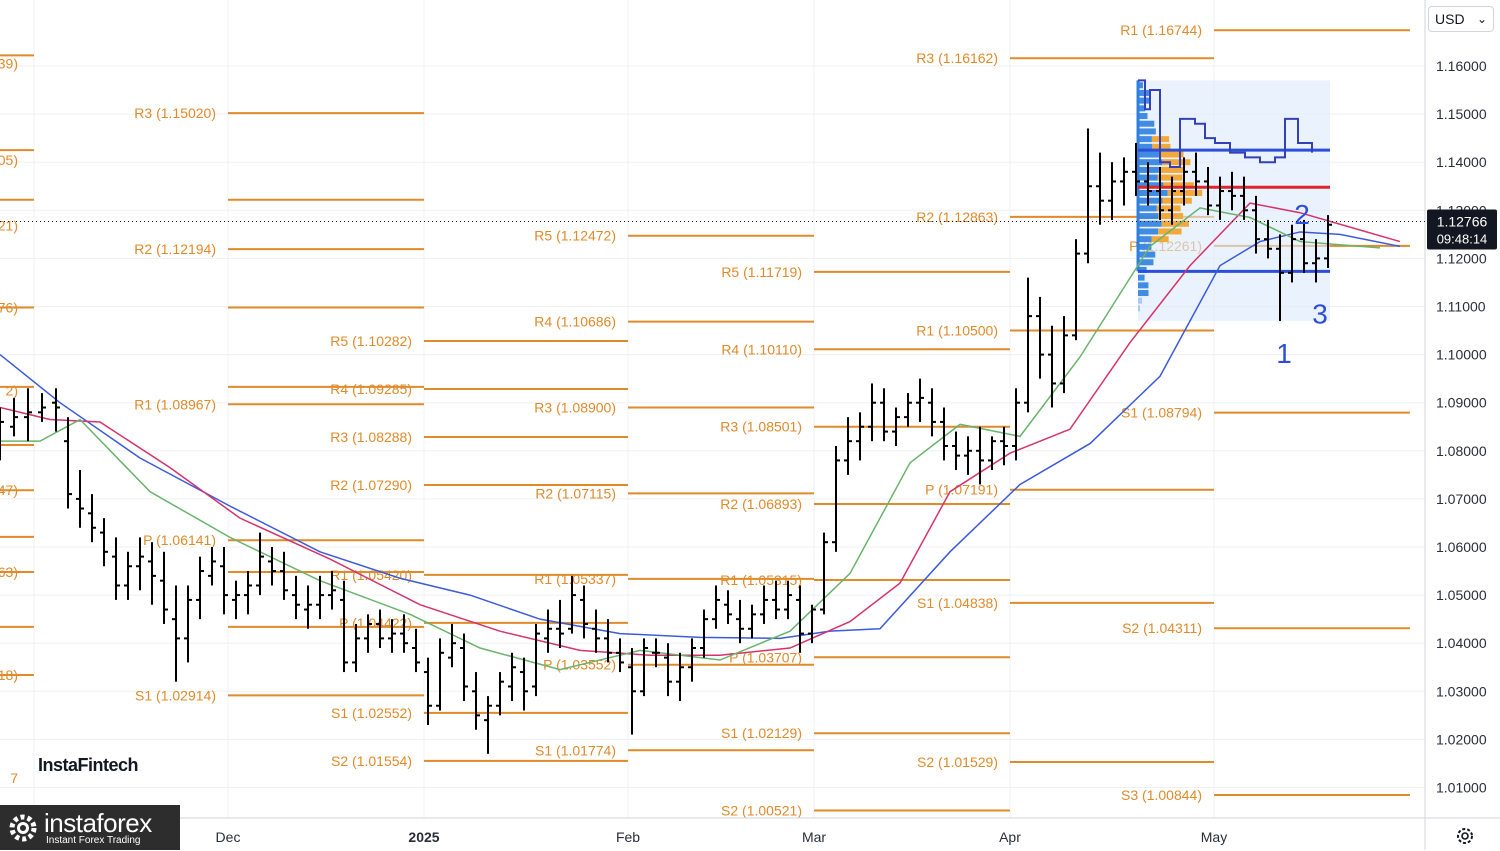 The width and height of the screenshot is (1500, 851). What do you see at coordinates (9, 64) in the screenshot?
I see `pivot-label-clipped: 39)` at bounding box center [9, 64].